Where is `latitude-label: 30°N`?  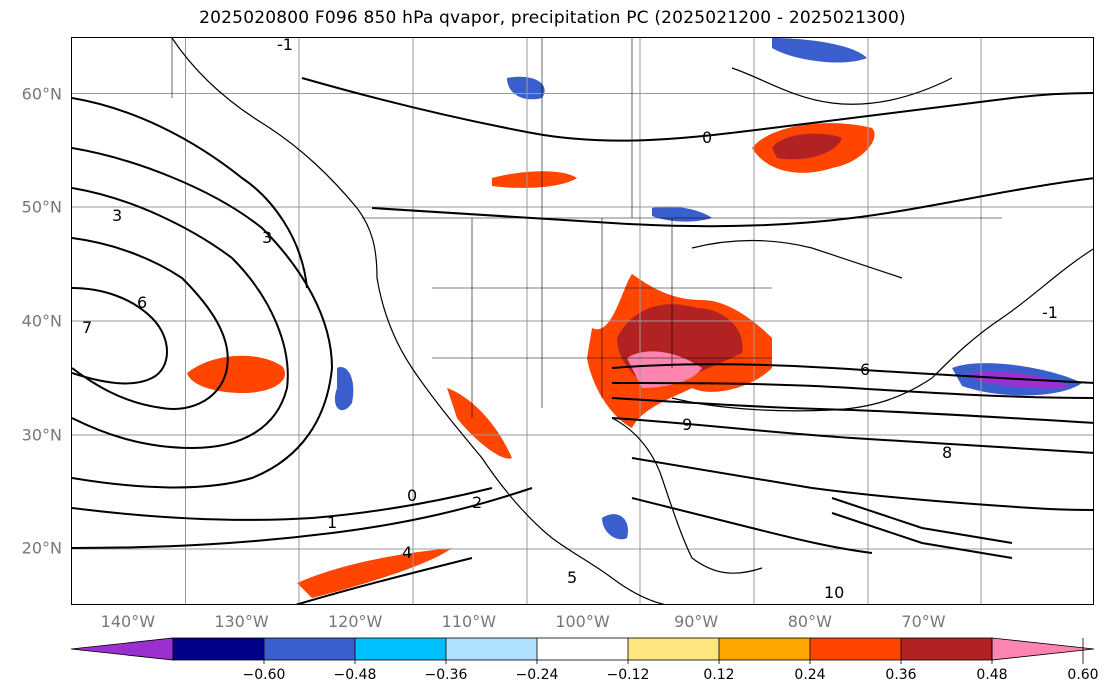 latitude-label: 30°N is located at coordinates (41, 435).